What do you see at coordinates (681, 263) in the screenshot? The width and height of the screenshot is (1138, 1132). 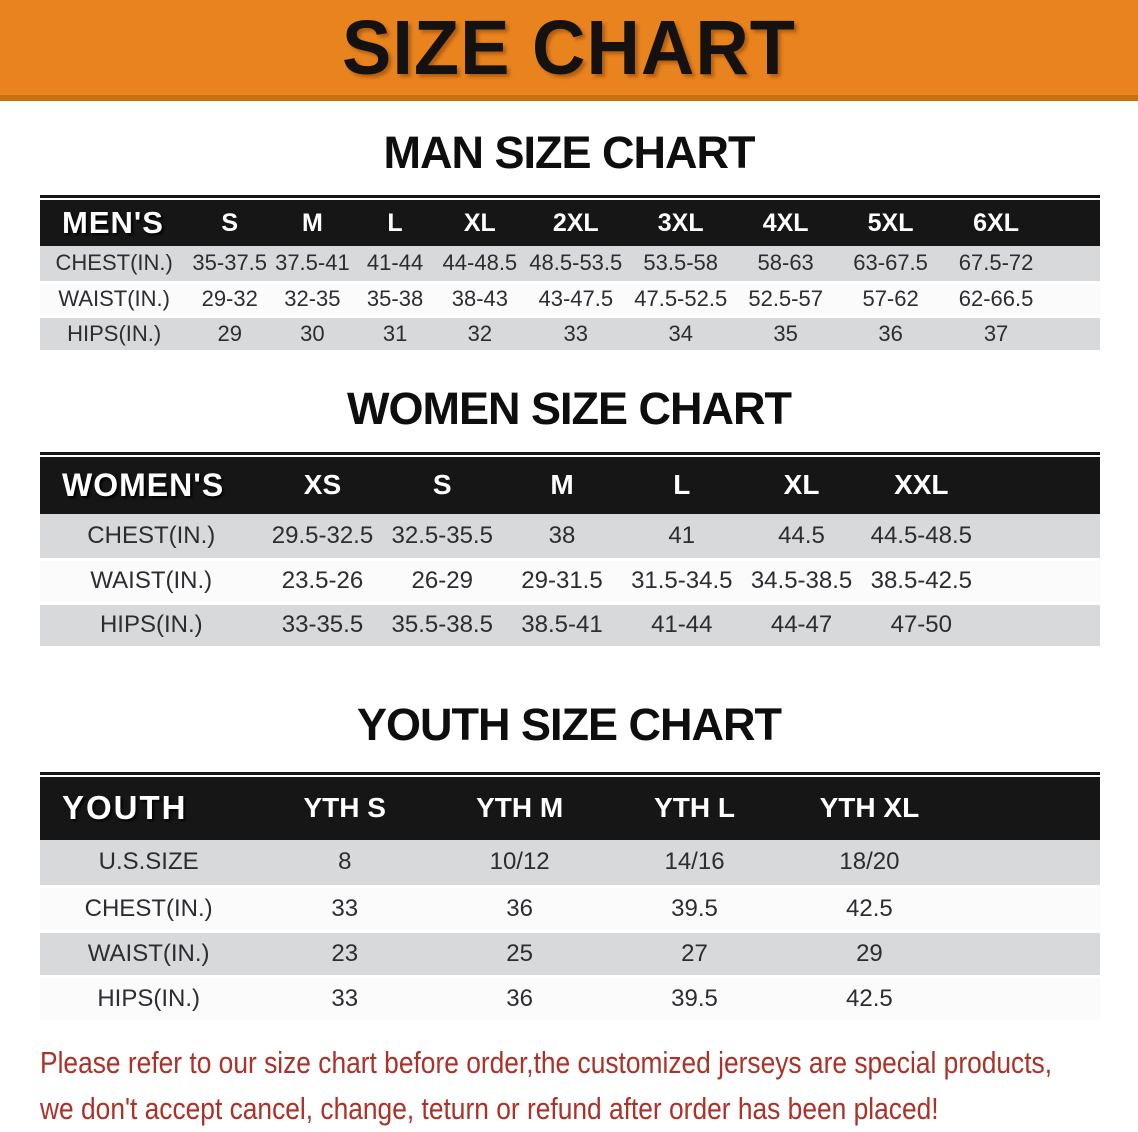 I see `size-value: 53.5-58` at bounding box center [681, 263].